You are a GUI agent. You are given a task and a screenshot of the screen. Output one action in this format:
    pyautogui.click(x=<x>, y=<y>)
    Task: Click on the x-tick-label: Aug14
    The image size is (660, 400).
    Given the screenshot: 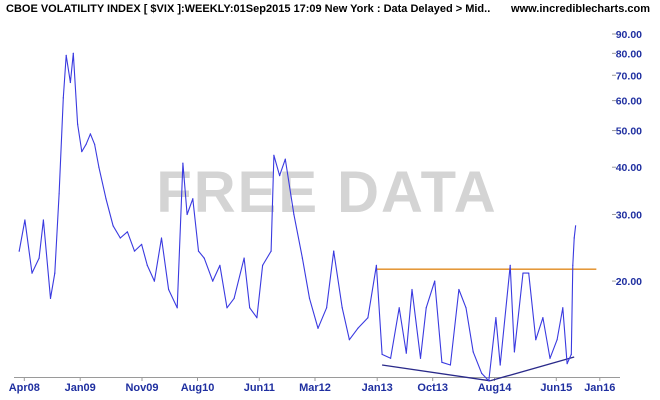 What is the action you would take?
    pyautogui.click(x=495, y=388)
    